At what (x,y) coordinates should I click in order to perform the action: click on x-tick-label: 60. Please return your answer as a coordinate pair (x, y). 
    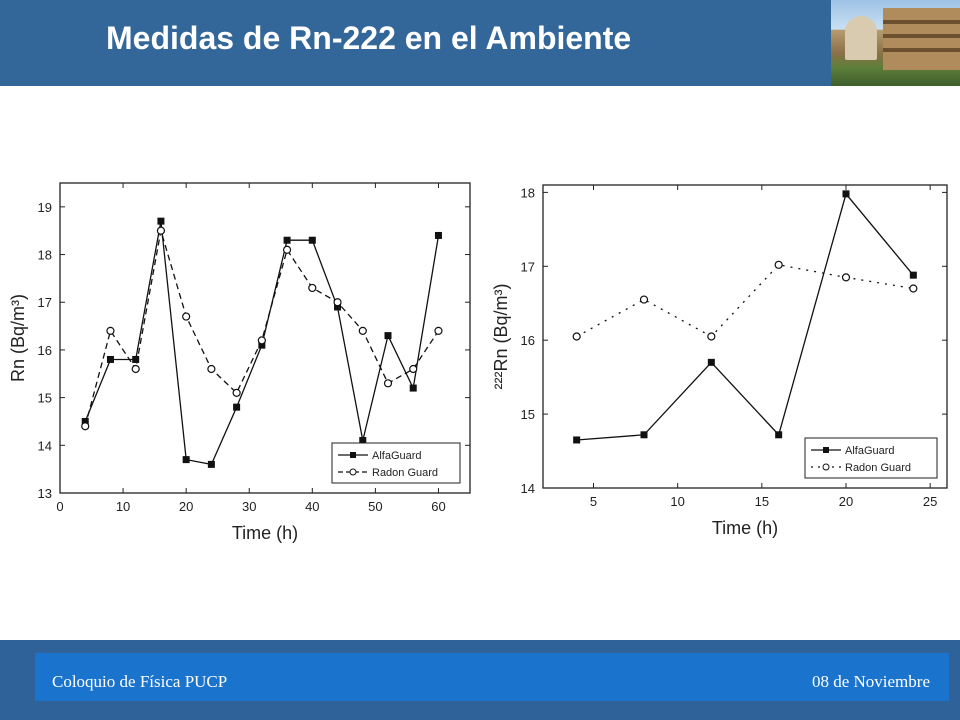
    Looking at the image, I should click on (438, 506).